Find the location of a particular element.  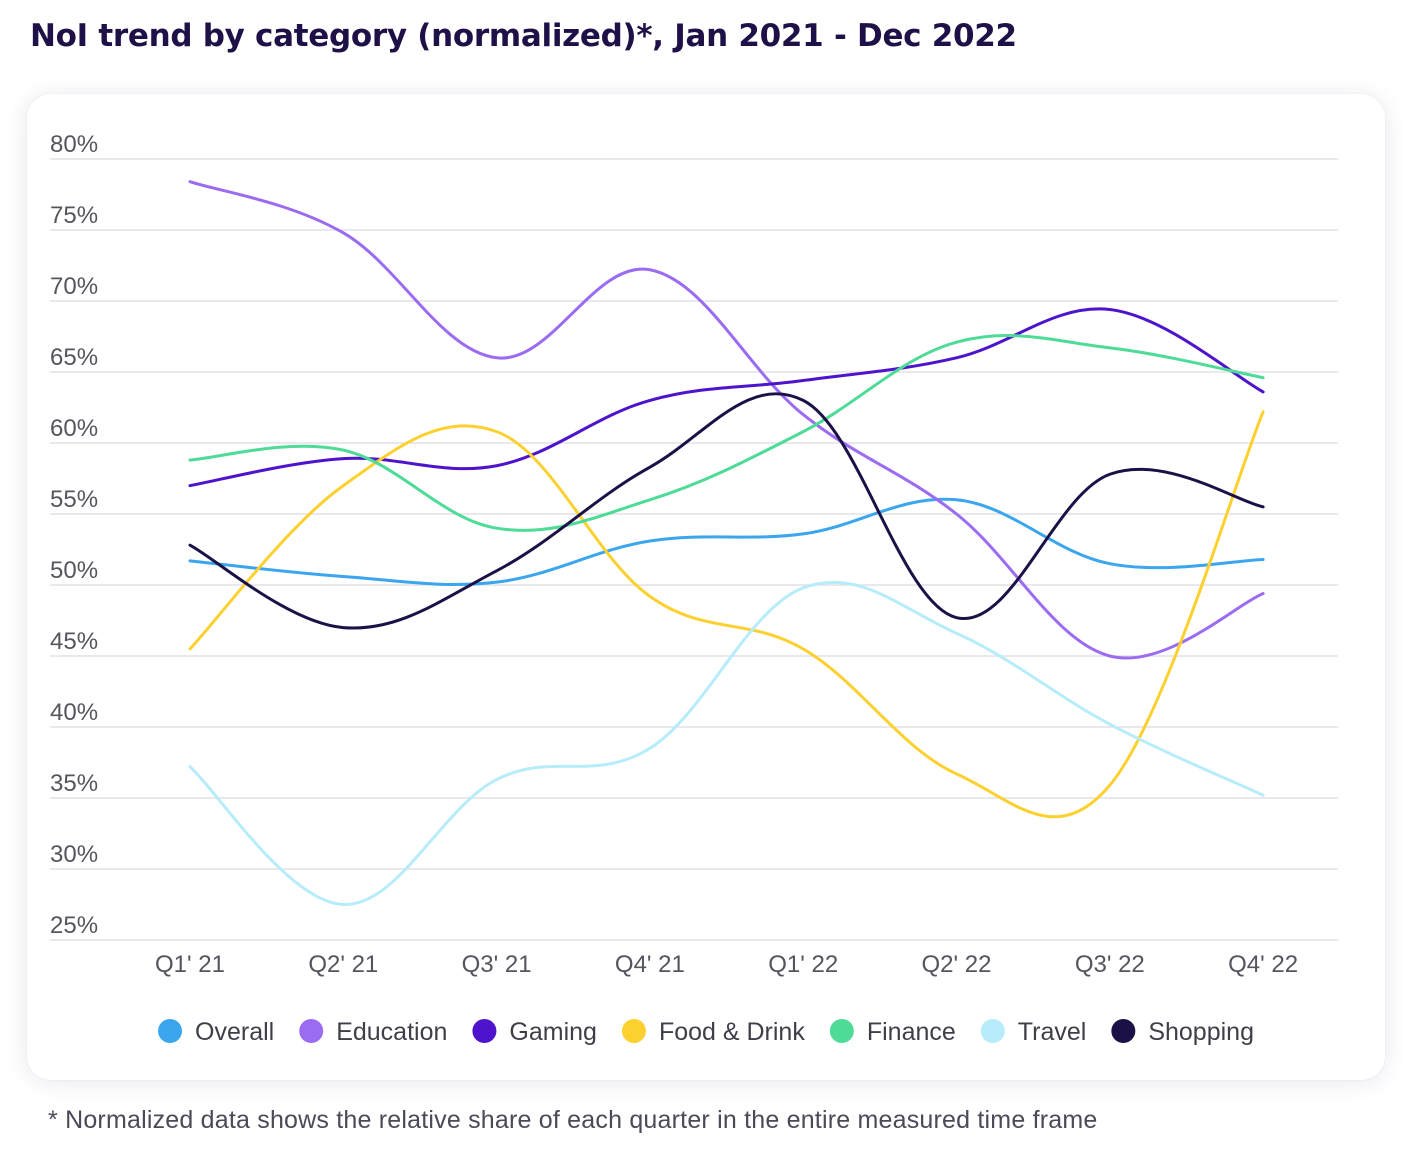

y-tick-label: 60% is located at coordinates (74, 428).